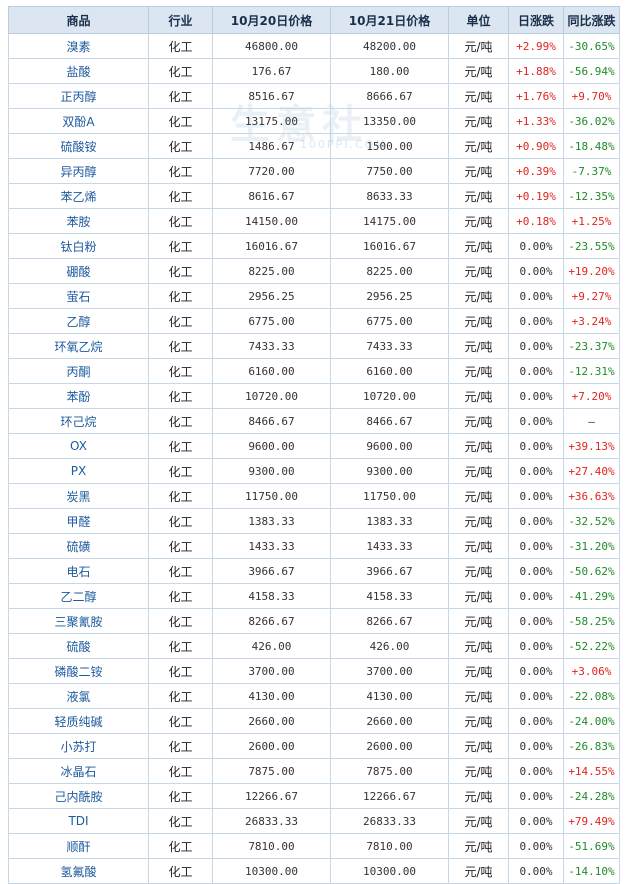 The height and width of the screenshot is (884, 636). I want to click on commodity-name-link: 乙醇, so click(78, 321).